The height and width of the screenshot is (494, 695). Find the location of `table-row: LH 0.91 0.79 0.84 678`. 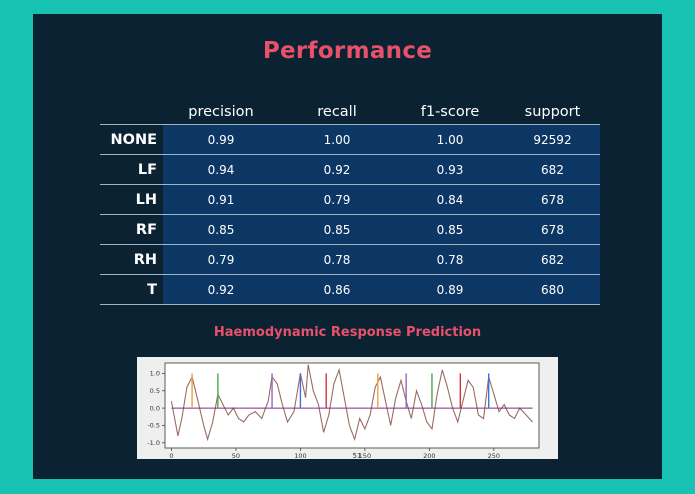

table-row: LH 0.91 0.79 0.84 678 is located at coordinates (350, 199).